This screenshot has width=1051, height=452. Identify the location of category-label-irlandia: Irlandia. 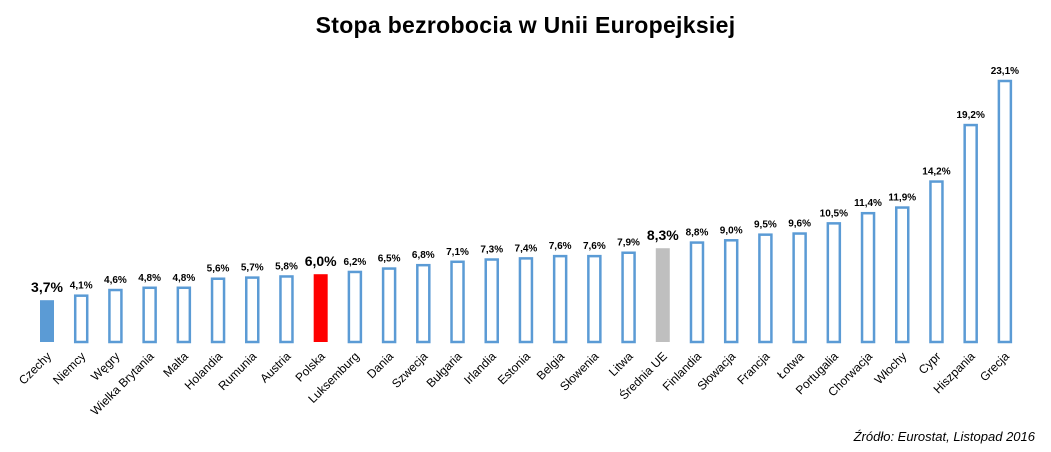
(480, 368).